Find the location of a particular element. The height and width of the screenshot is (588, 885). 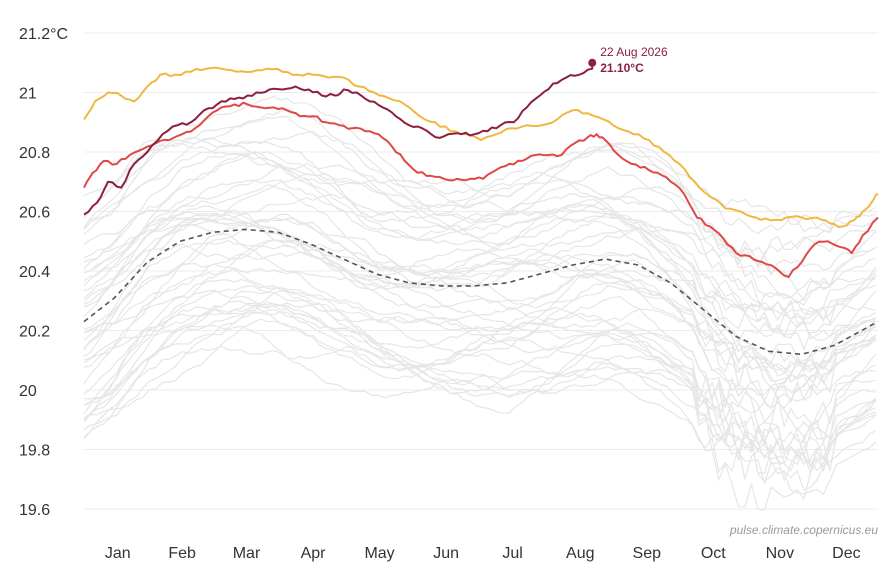

y-axis-ticks: 19.6 19.8 20 20.2 20.4 20.6 20.8 21 21.2°C is located at coordinates (43, 272).